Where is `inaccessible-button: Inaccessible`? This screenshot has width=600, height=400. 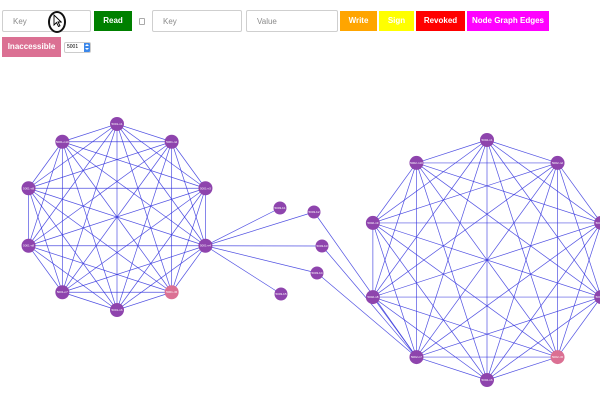 inaccessible-button: Inaccessible is located at coordinates (31, 47).